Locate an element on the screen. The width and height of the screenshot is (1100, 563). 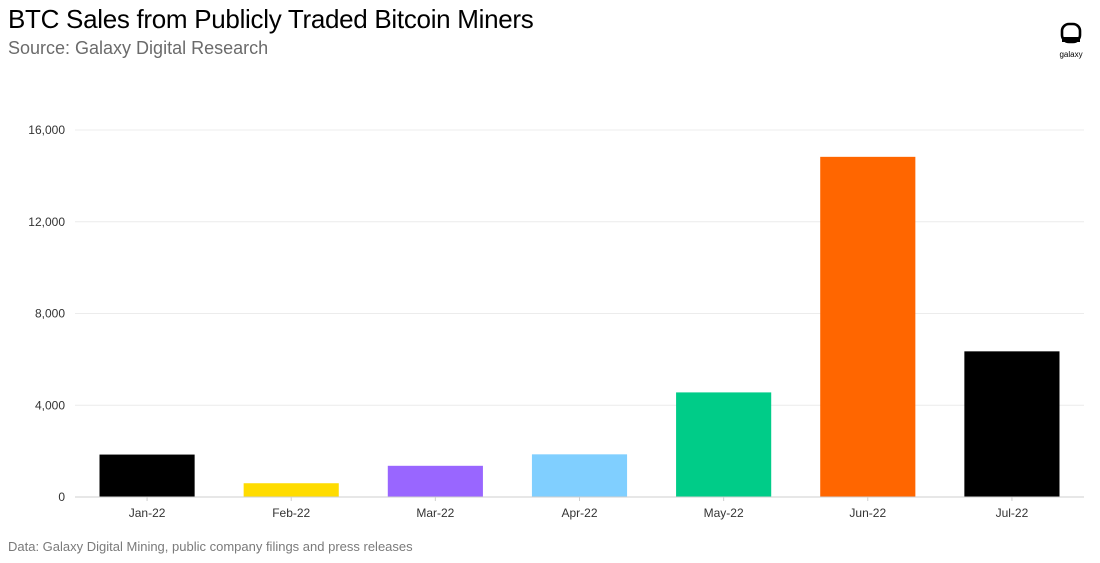
chart-subtitle: Source: Galaxy Digital Research is located at coordinates (138, 48).